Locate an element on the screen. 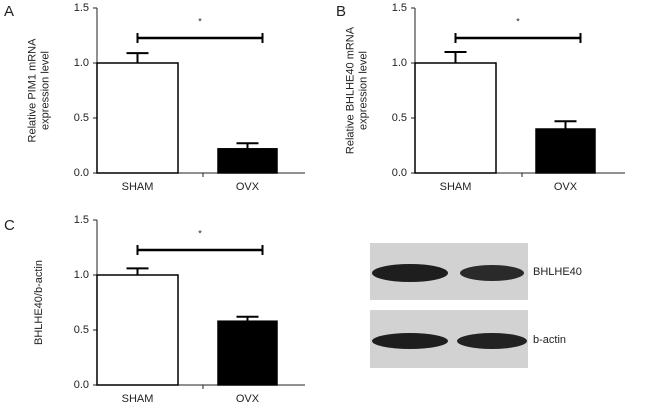 This screenshot has width=663, height=408. y-axis-label: BHLHE40/b-actin is located at coordinates (39, 302).